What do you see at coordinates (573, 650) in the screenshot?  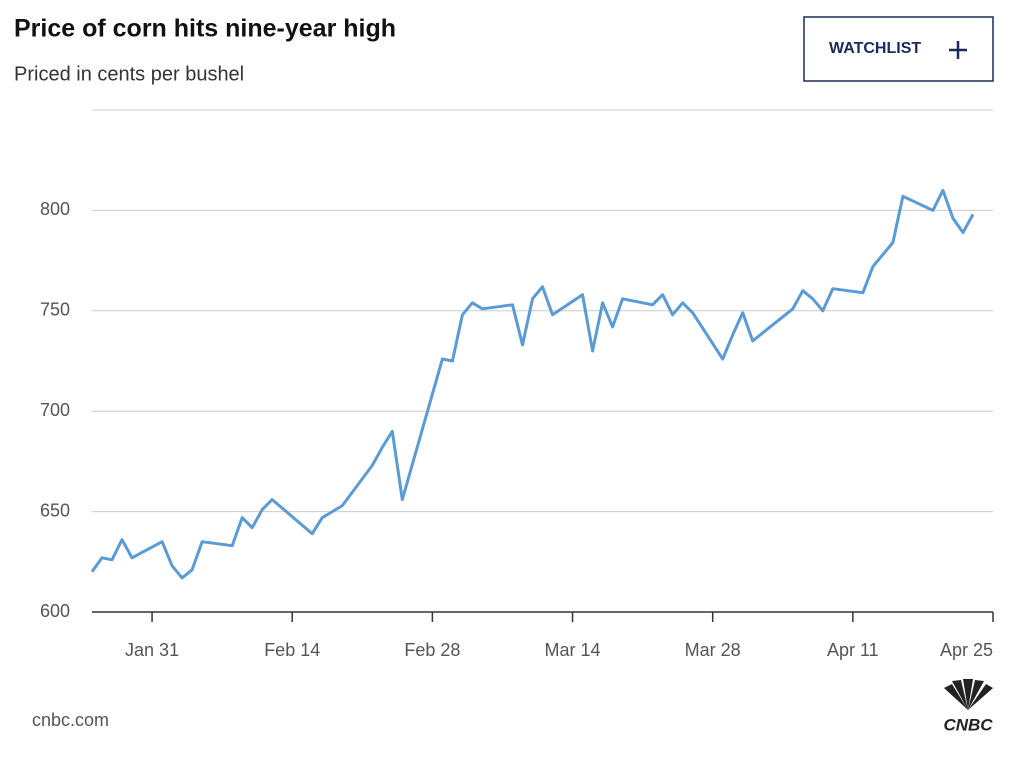 I see `x-tick-label: Mar 14` at bounding box center [573, 650].